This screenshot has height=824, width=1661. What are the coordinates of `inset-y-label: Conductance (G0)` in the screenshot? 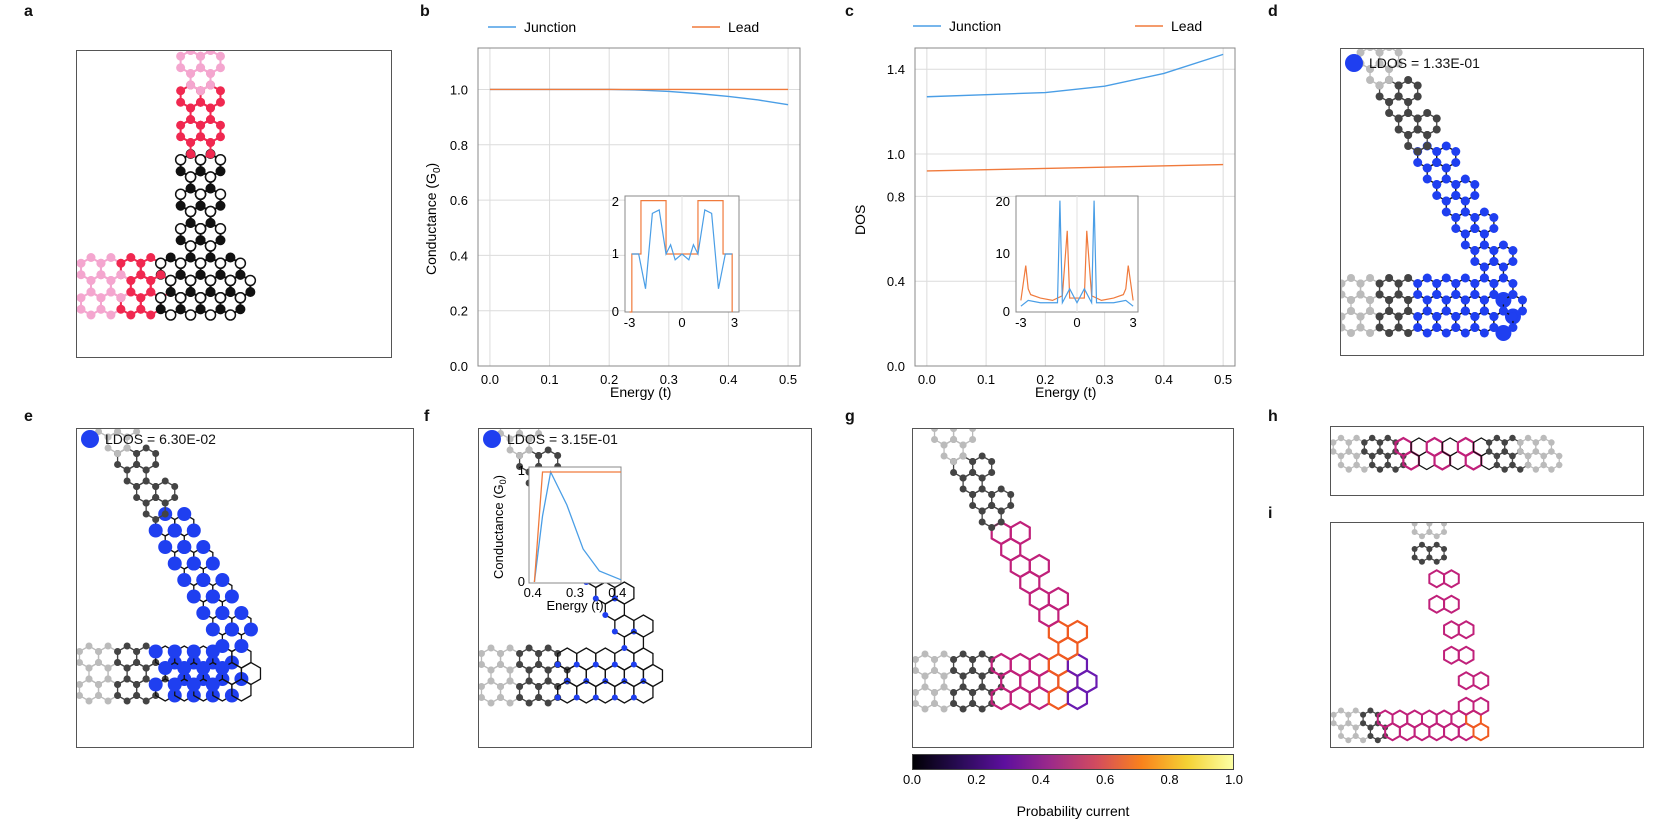 It's located at (499, 527).